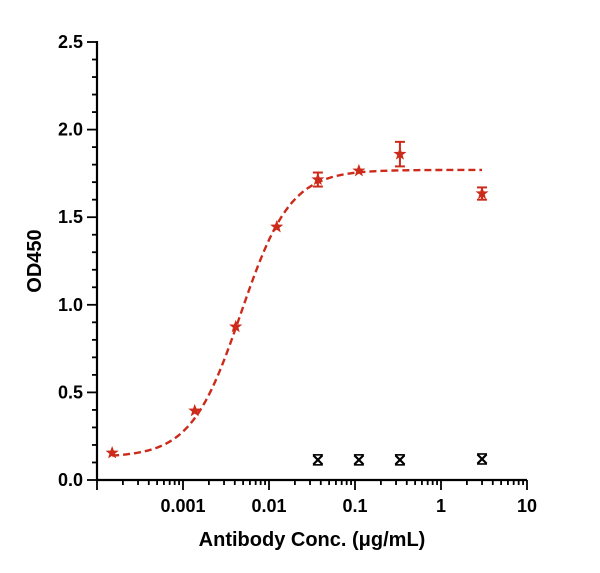 The image size is (600, 573). Describe the element at coordinates (70, 480) in the screenshot. I see `y-tick-label: 0.0` at that location.